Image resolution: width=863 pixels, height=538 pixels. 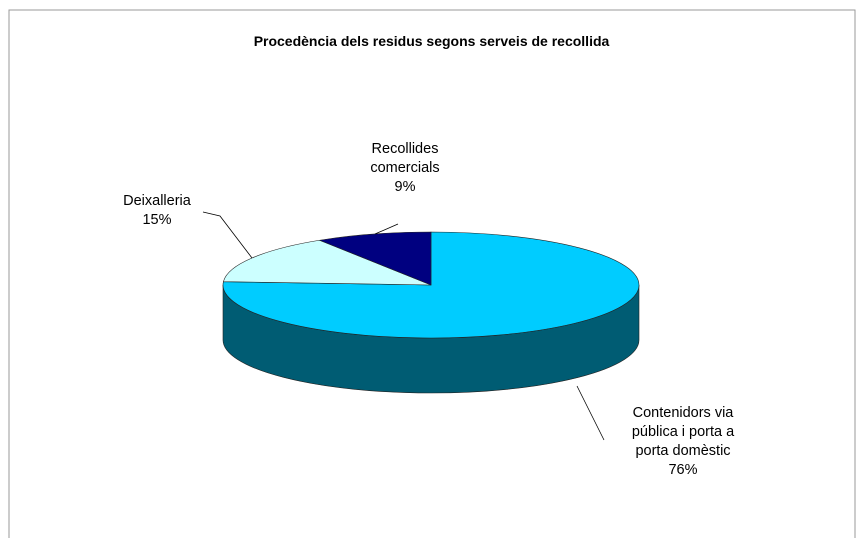 I want to click on slice-label: Deixalleria, so click(x=157, y=201).